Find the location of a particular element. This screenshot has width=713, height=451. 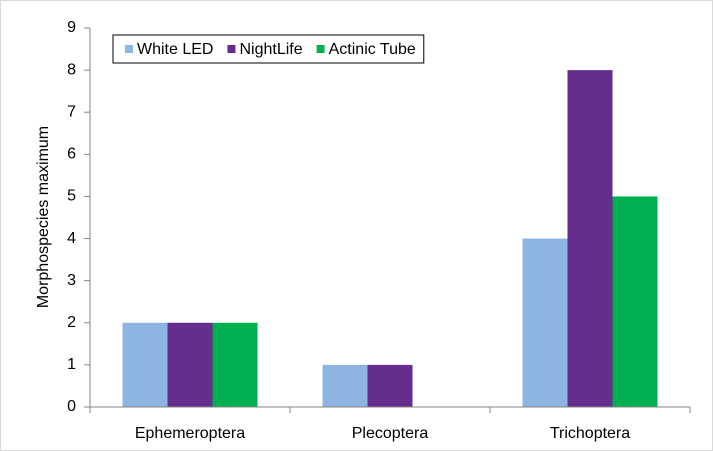

y-tick-label: 9 is located at coordinates (71, 27).